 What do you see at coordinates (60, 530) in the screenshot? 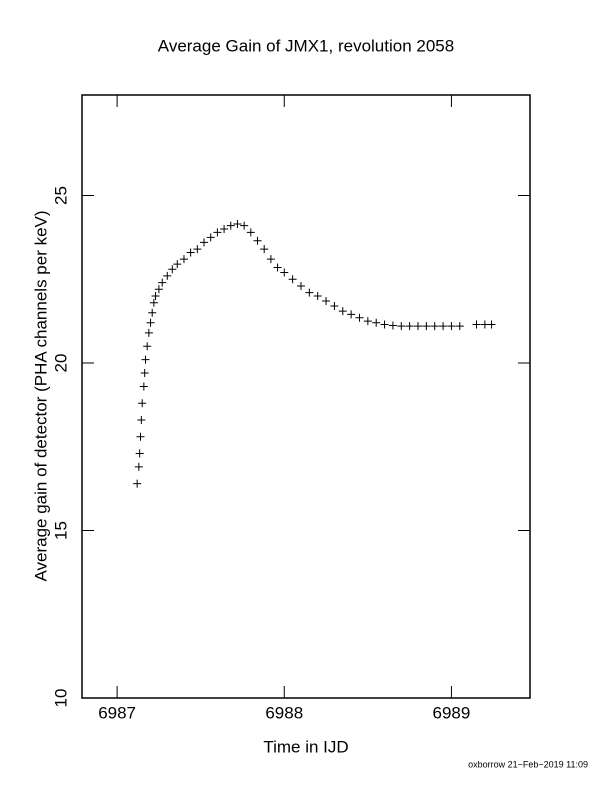
I see `y-tick-label: 15` at bounding box center [60, 530].